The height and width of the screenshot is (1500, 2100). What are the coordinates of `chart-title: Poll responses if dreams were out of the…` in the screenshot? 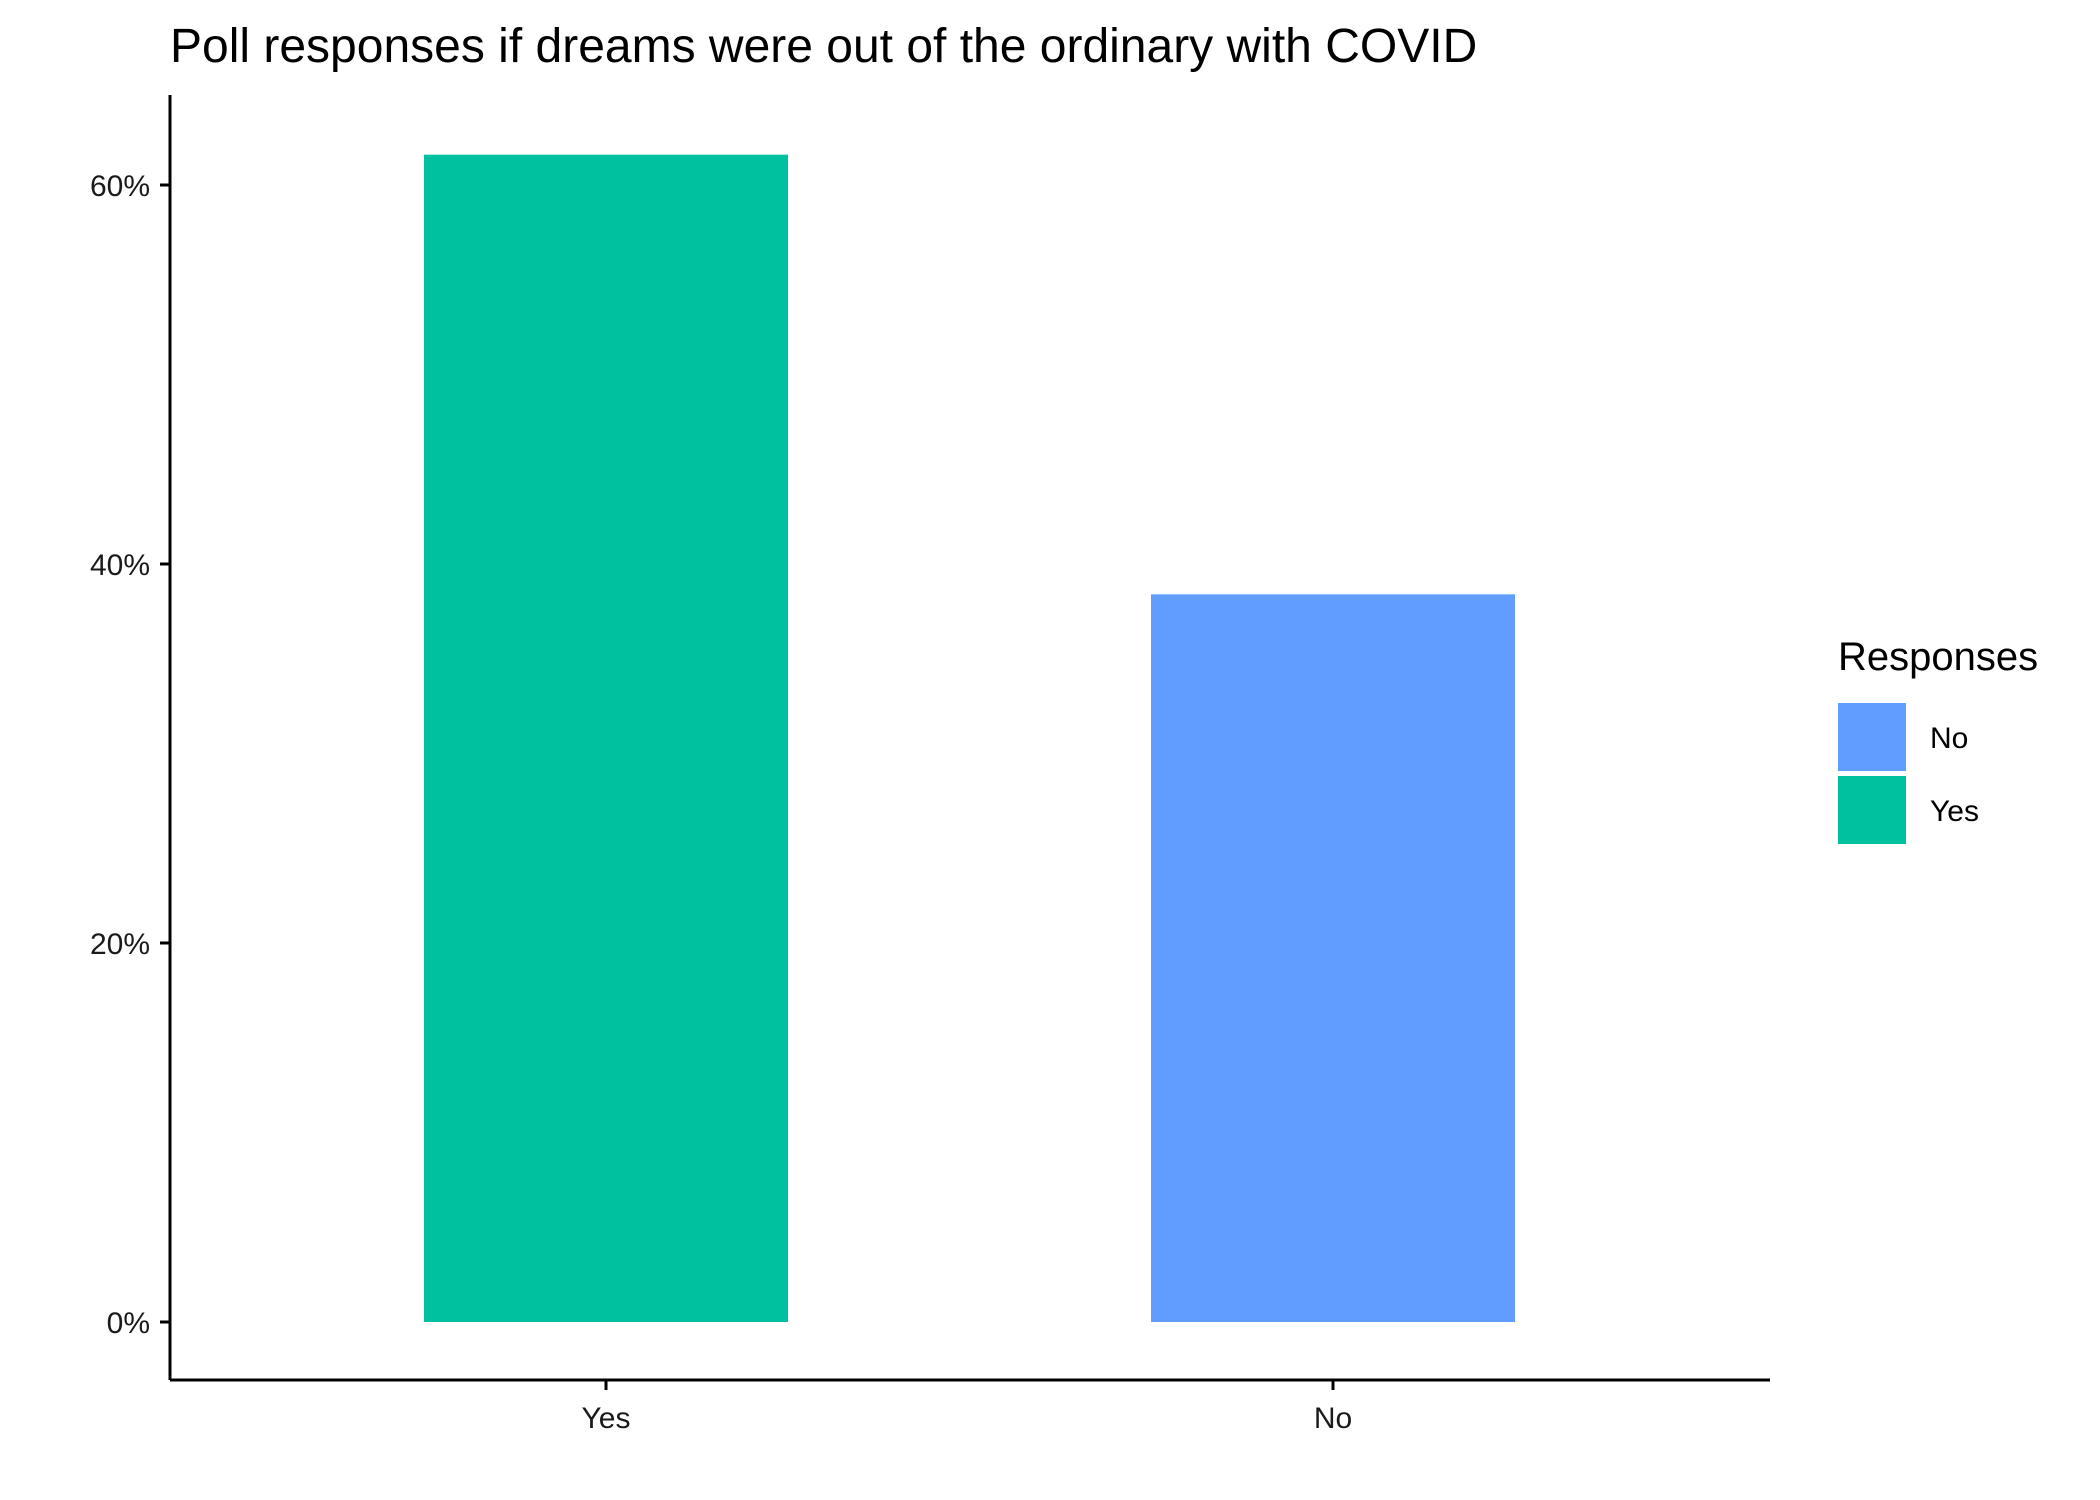 It's located at (823, 46).